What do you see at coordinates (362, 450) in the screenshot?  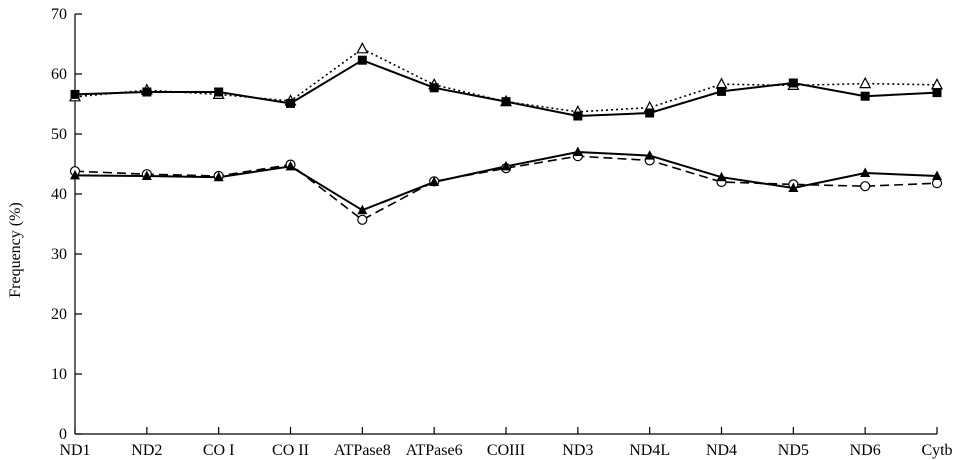 I see `x-category-label: ATPase8` at bounding box center [362, 450].